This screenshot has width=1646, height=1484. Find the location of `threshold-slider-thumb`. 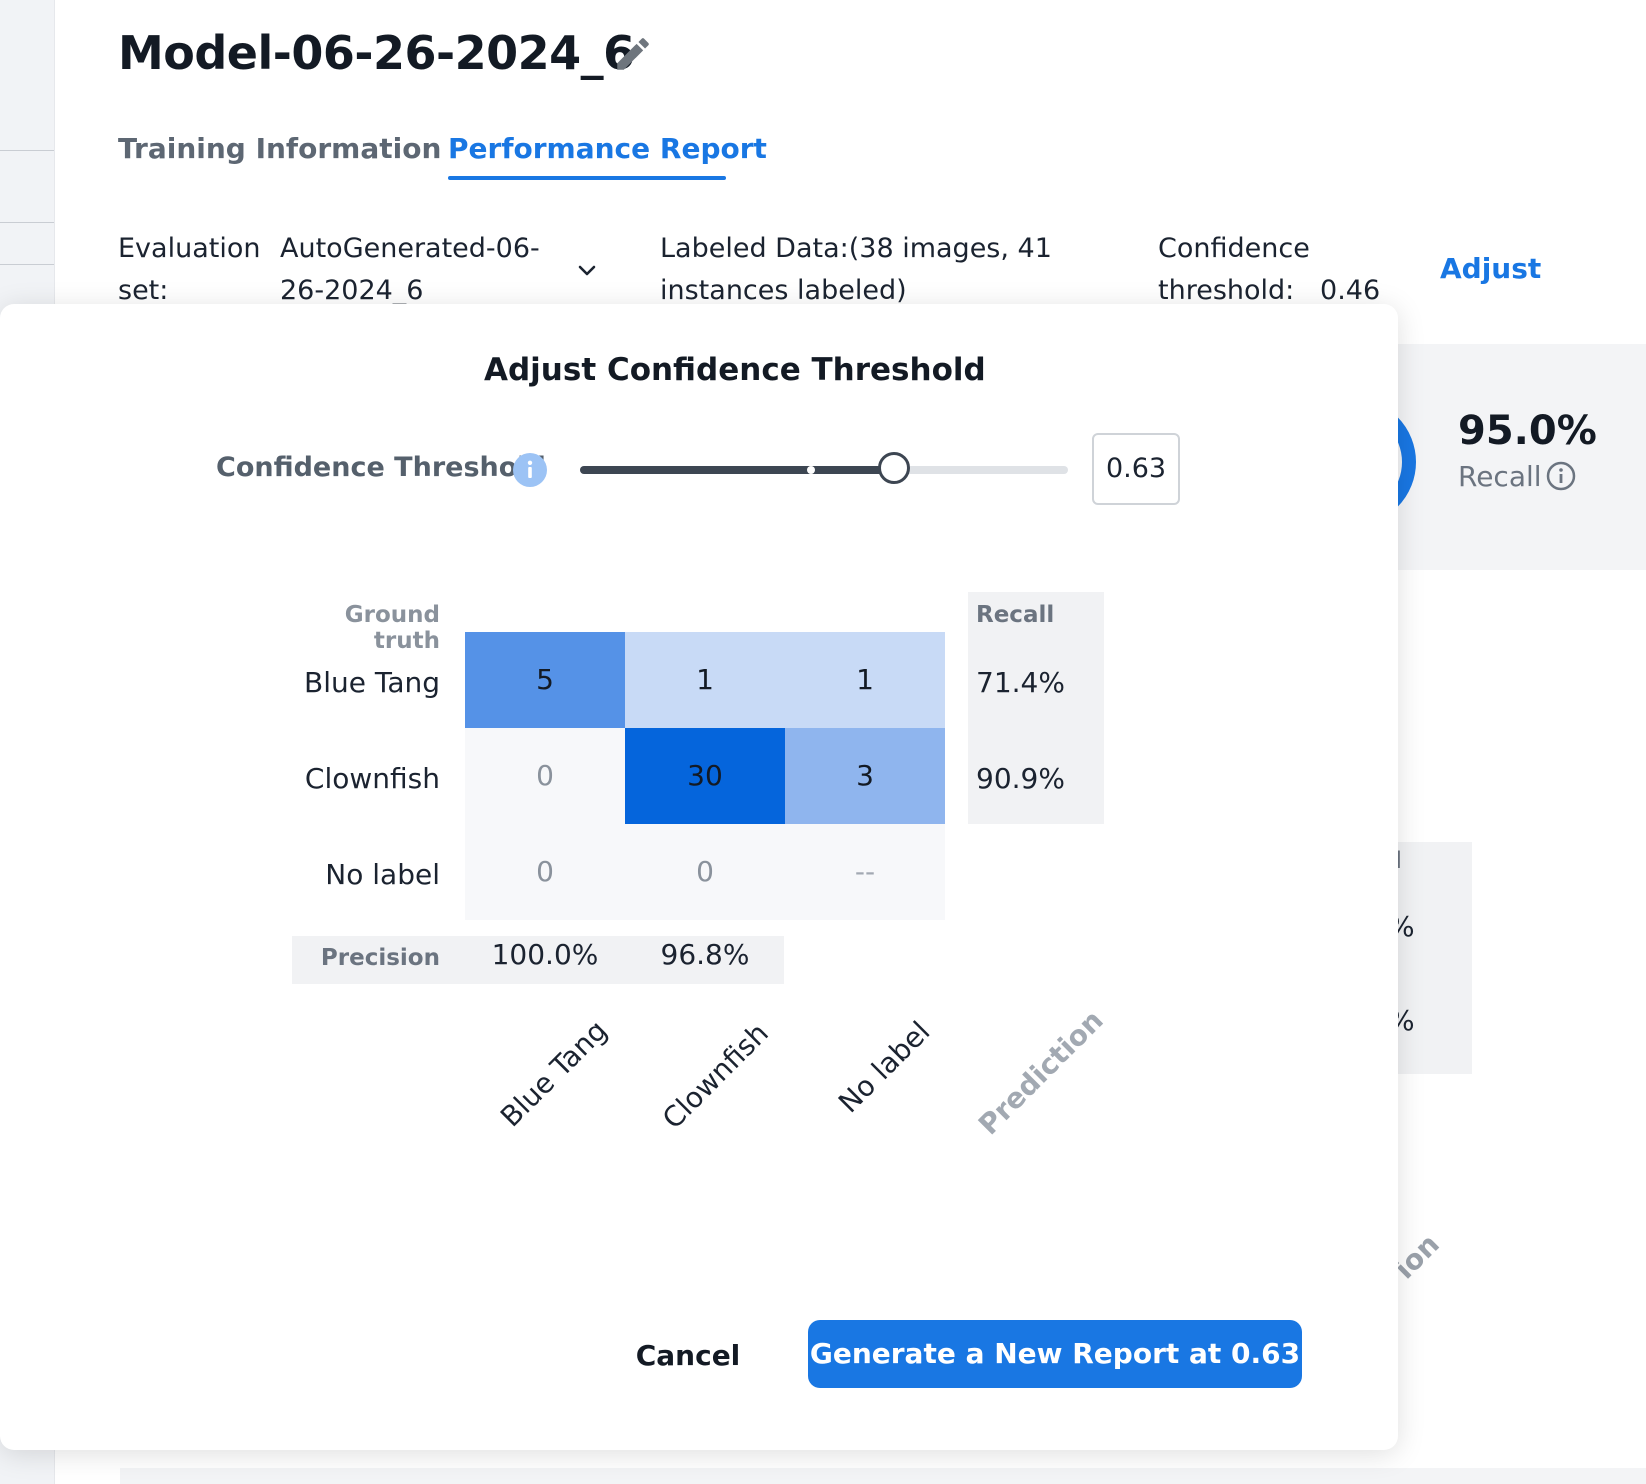

threshold-slider-thumb is located at coordinates (894, 468).